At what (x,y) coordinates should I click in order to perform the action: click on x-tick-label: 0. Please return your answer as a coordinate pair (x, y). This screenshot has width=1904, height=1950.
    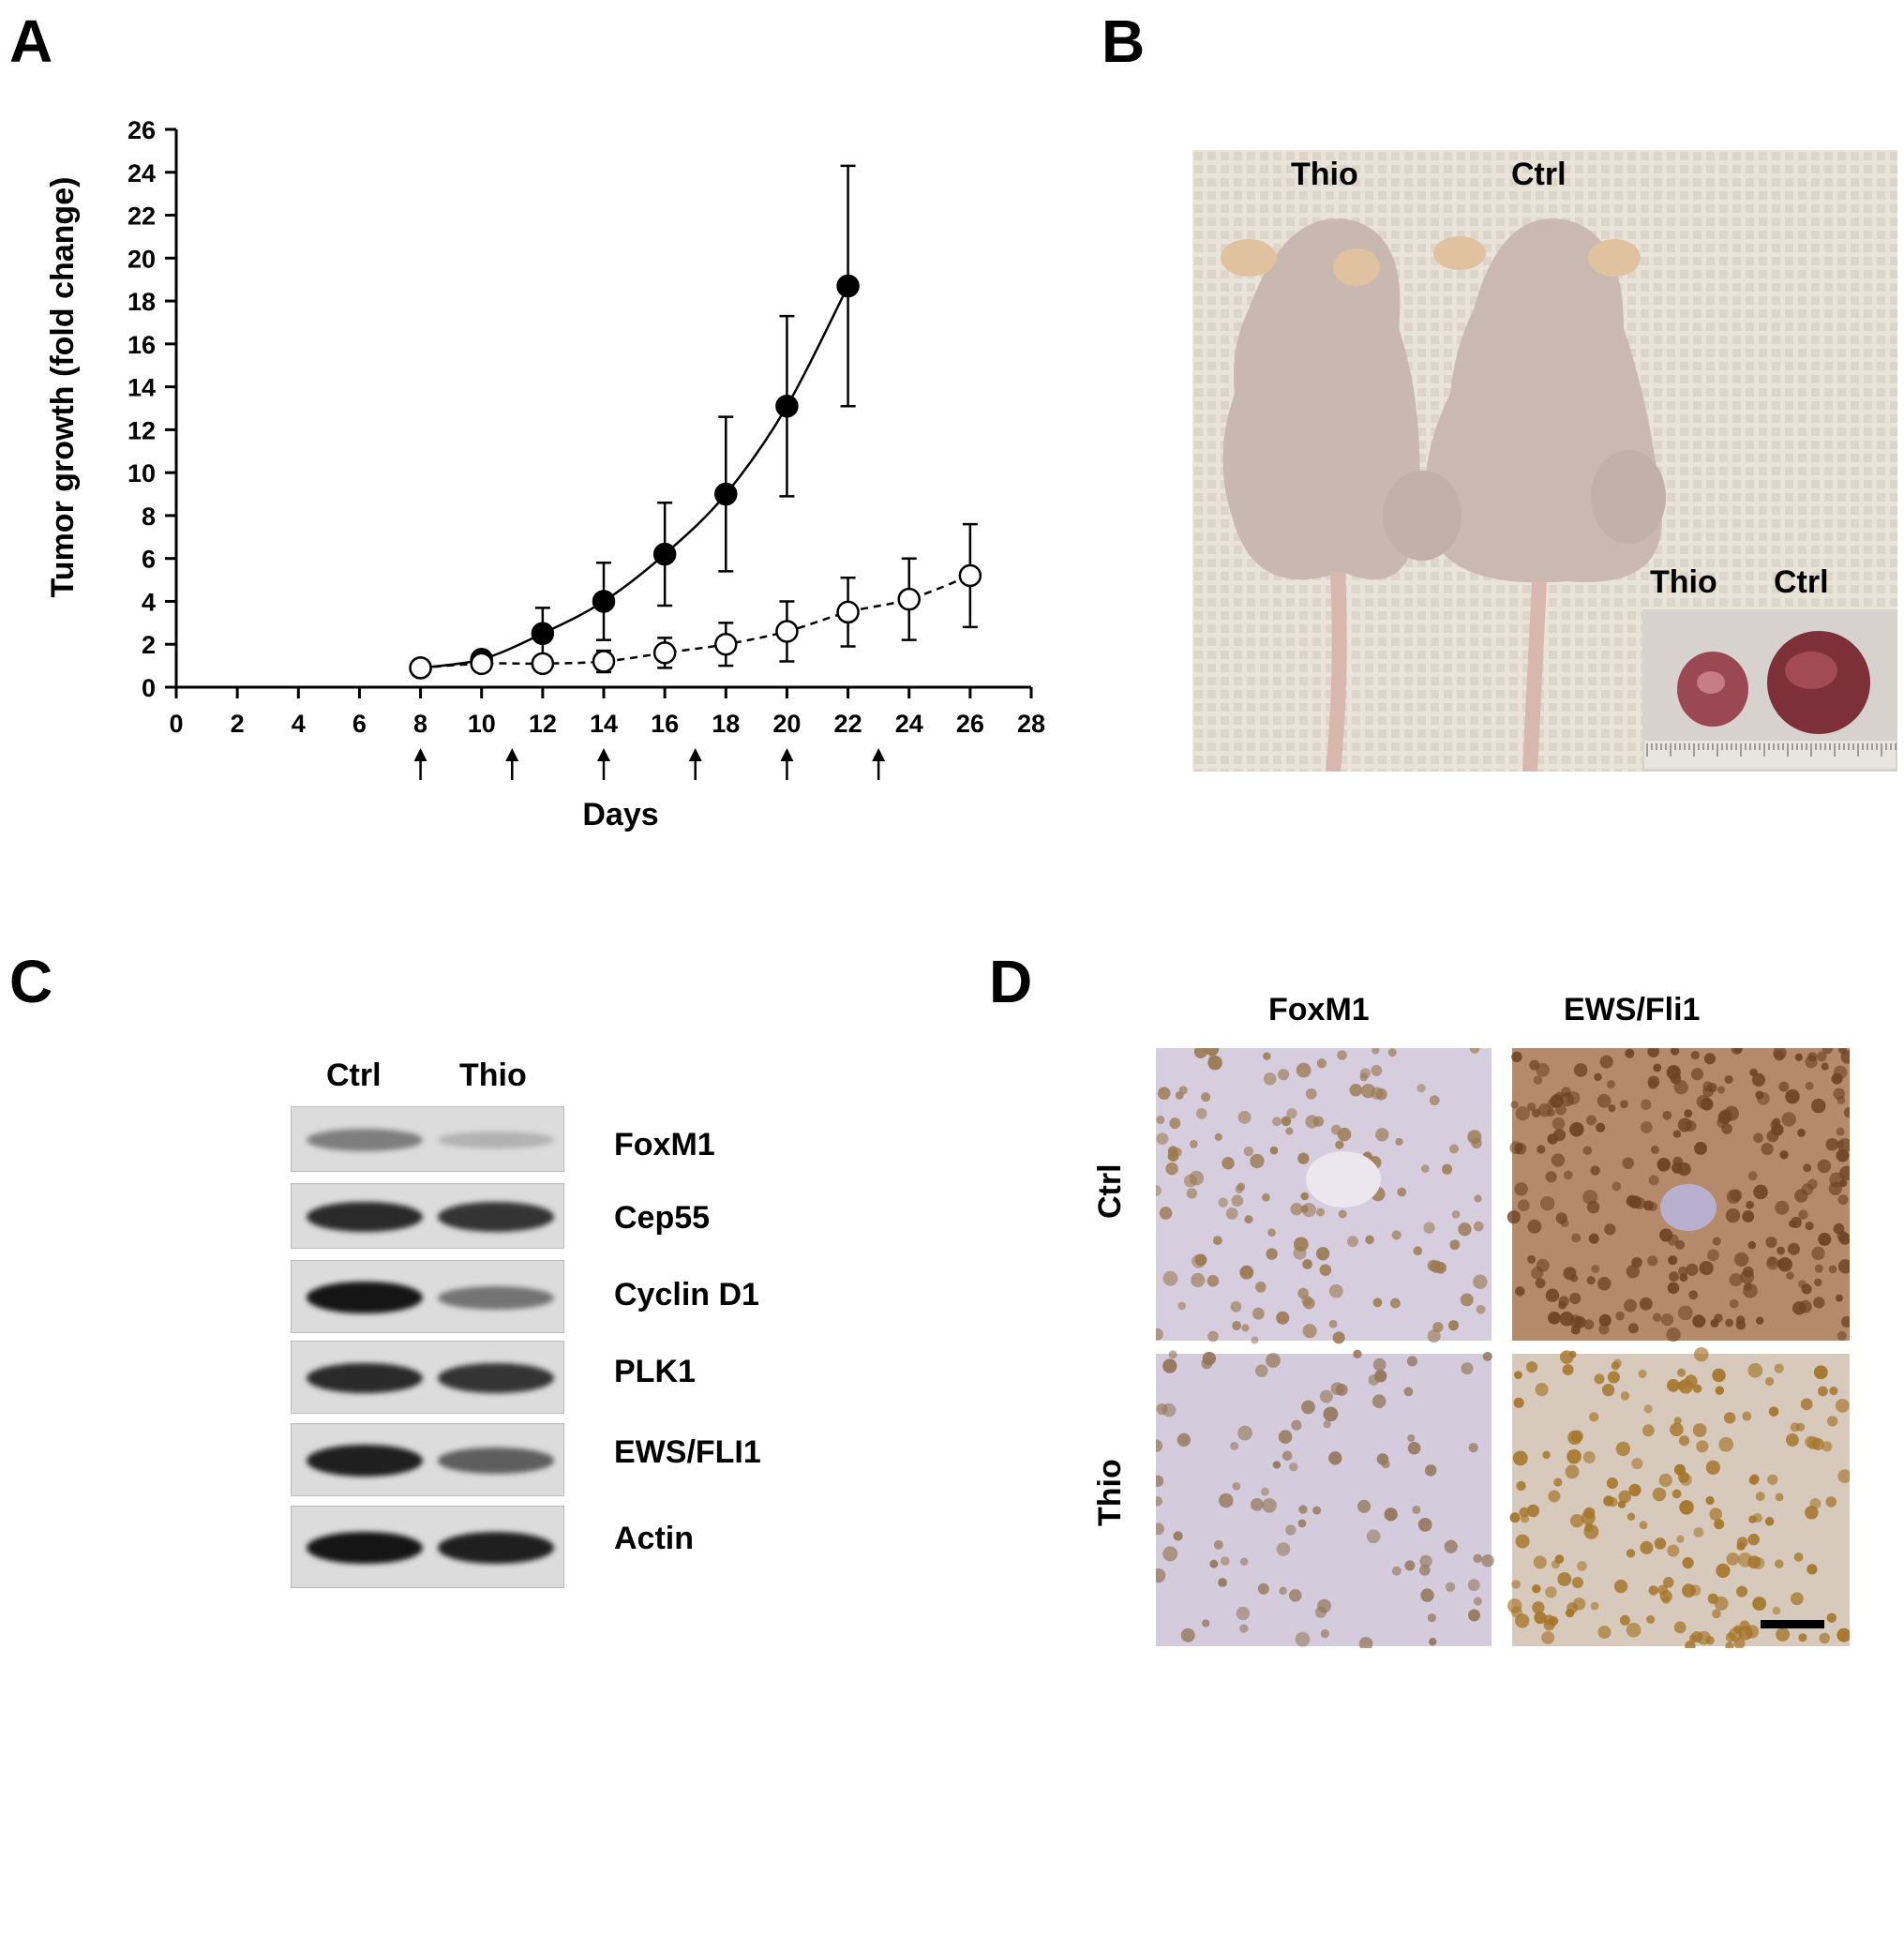
    Looking at the image, I should click on (176, 724).